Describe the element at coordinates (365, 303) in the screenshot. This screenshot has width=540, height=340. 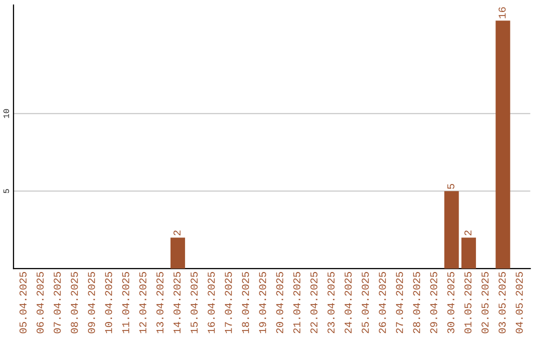
I see `x-tick-label: 25.04.2025` at that location.